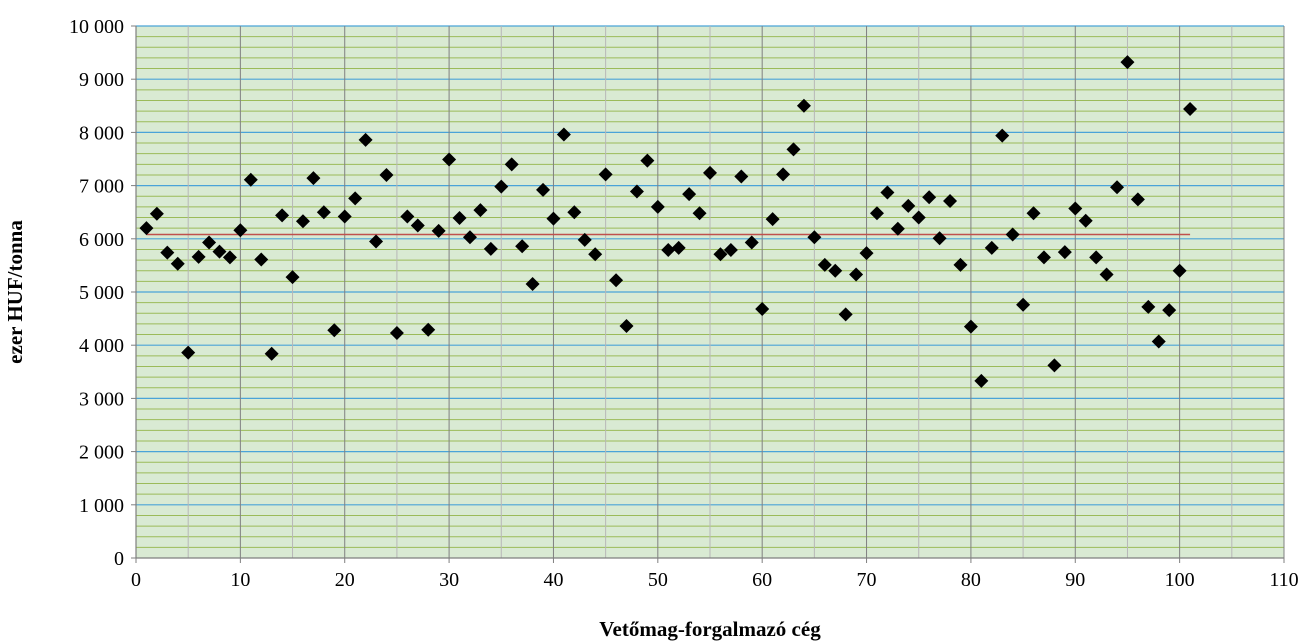  Describe the element at coordinates (867, 580) in the screenshot. I see `x-tick-label: 70` at that location.